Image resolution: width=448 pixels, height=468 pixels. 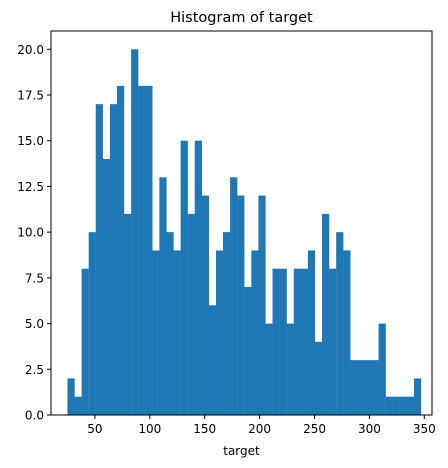 I want to click on x-tick-label: 100, so click(x=149, y=429).